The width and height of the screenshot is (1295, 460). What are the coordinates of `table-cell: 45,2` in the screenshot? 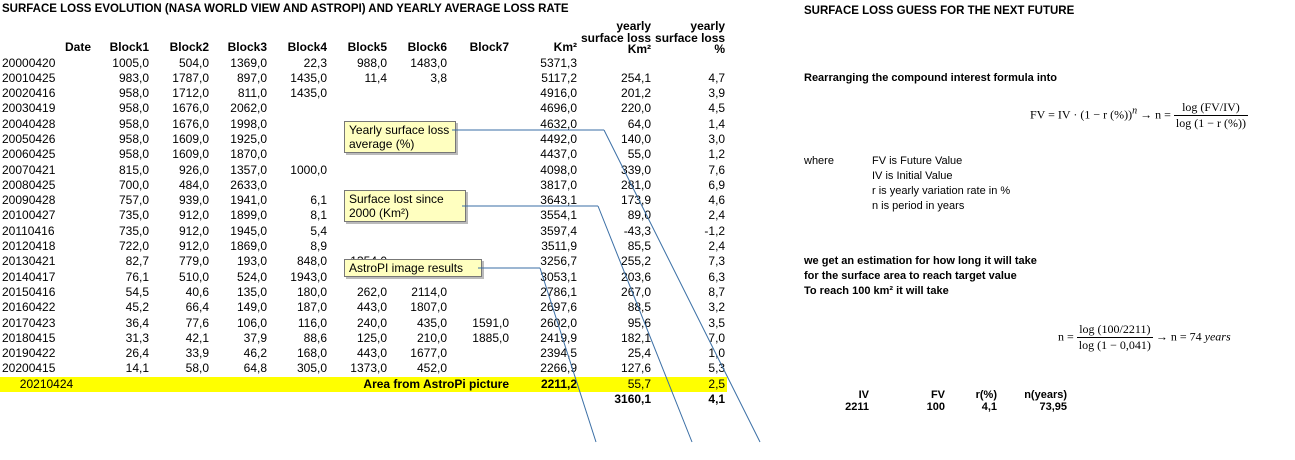 It's located at (137, 307).